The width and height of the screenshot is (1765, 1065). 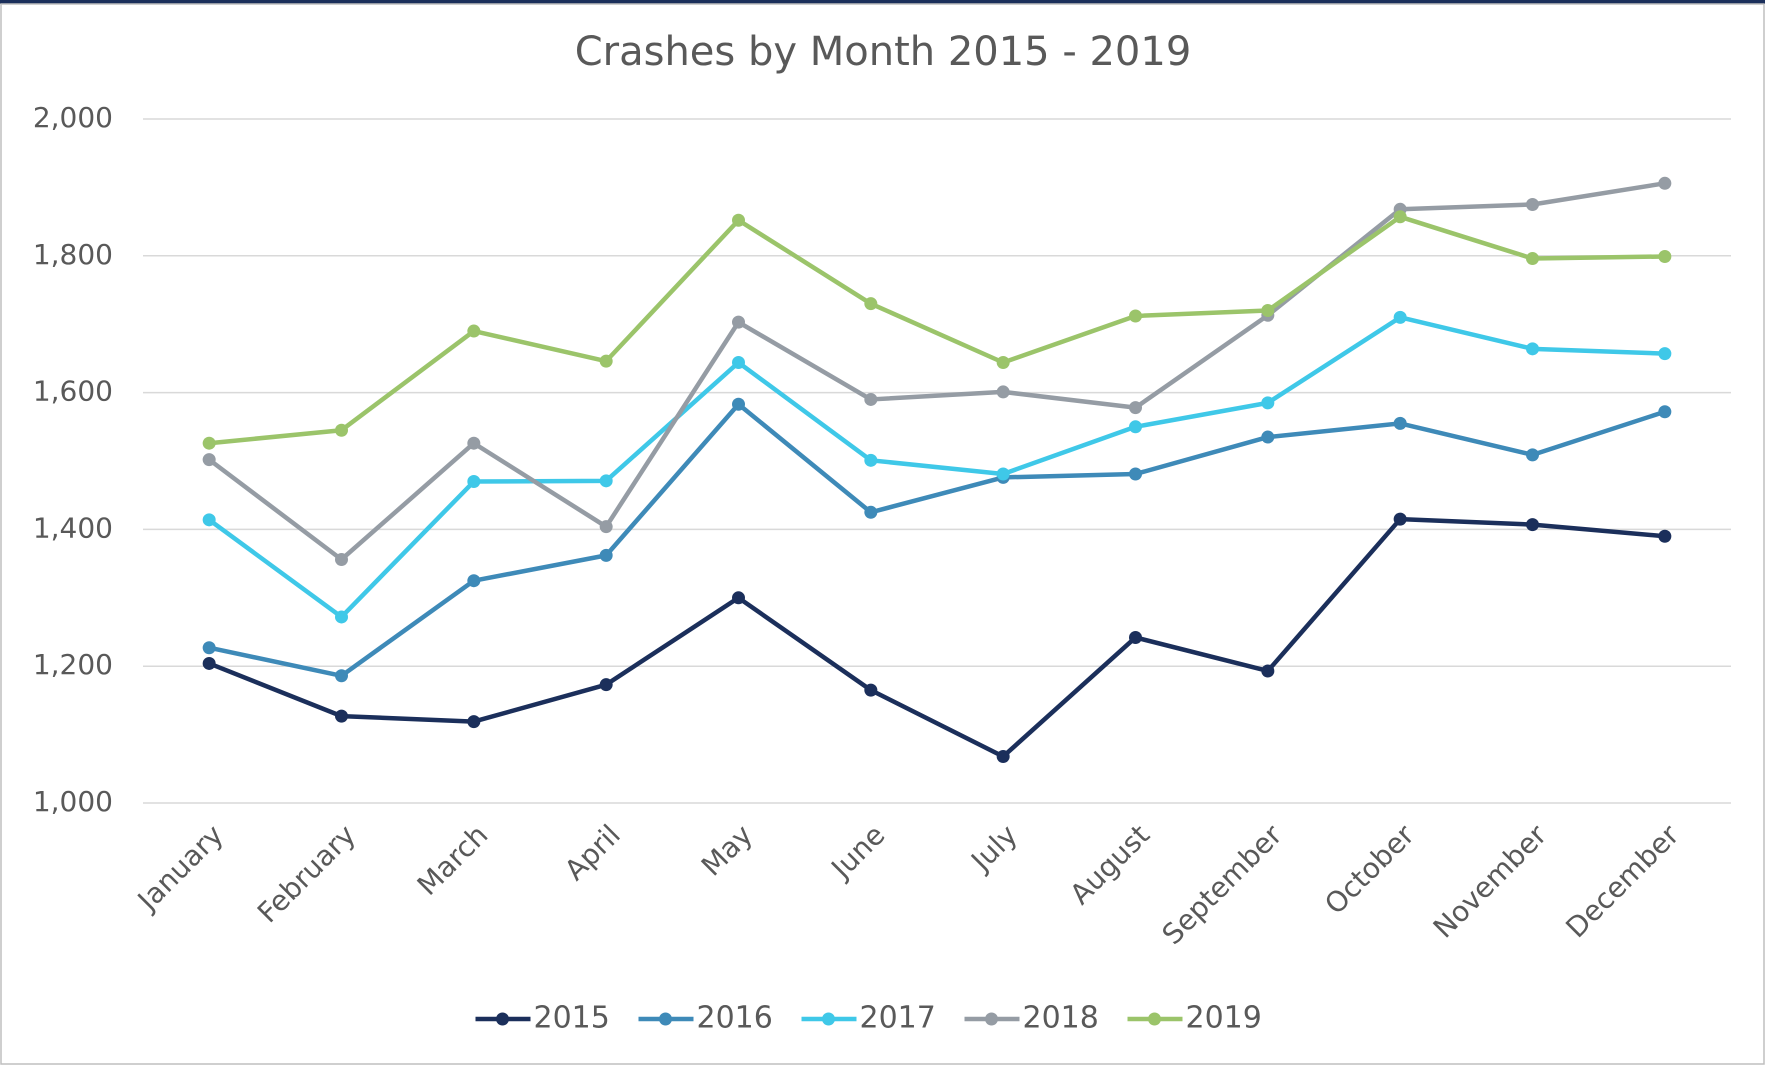 I want to click on legend-label: 2016, so click(x=735, y=1018).